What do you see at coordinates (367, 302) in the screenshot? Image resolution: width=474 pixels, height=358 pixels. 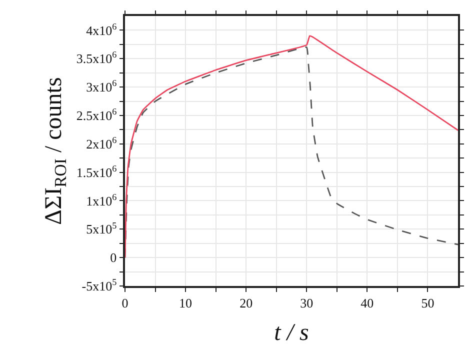 I see `x-tick-label: 40` at bounding box center [367, 302].